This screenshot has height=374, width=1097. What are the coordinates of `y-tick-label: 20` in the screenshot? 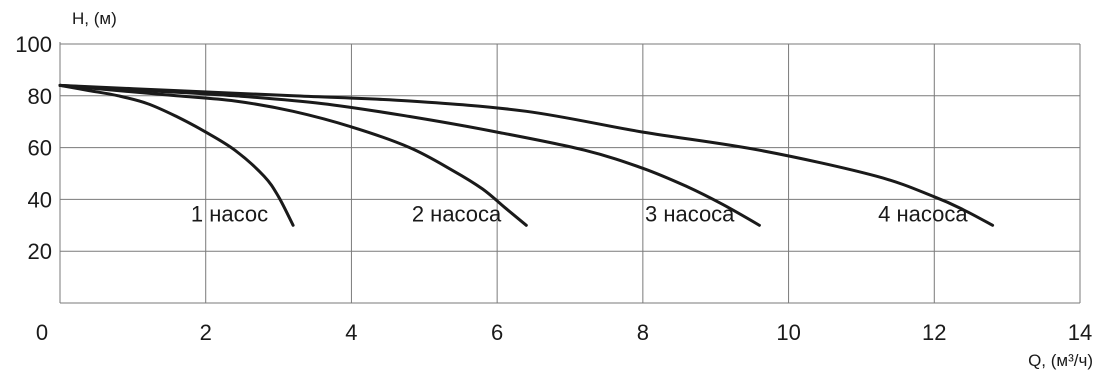 It's located at (40, 251).